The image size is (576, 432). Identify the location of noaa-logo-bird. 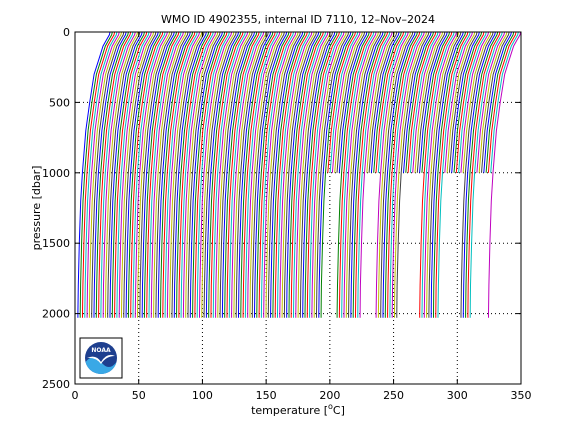
(101, 359).